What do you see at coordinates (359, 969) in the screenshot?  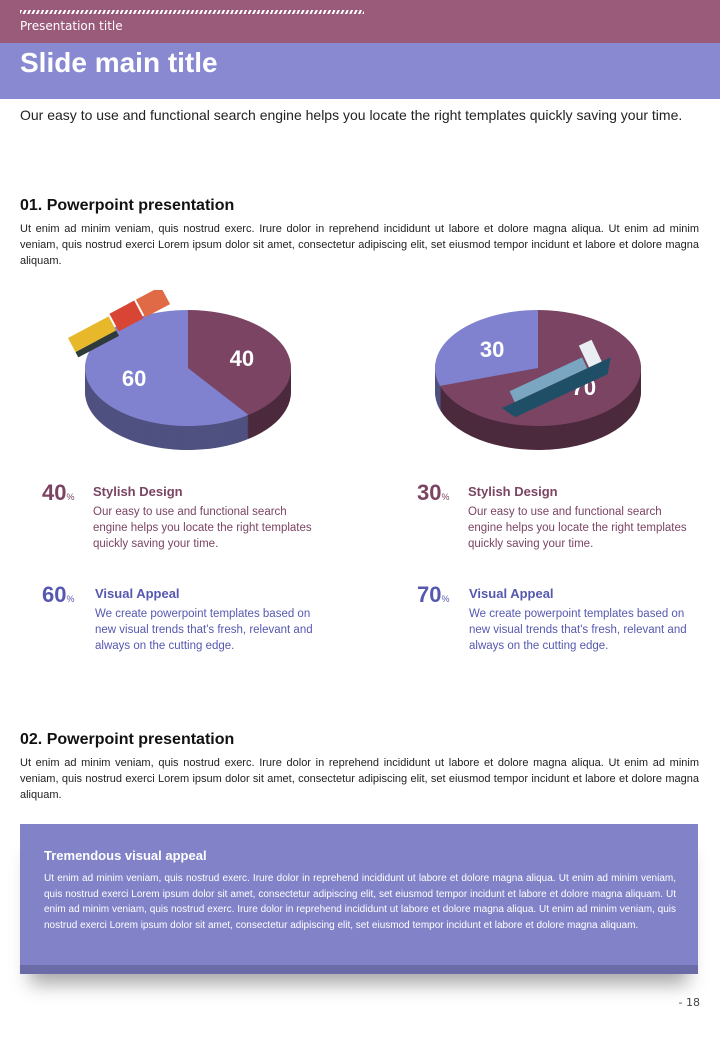 I see `callout-strip` at bounding box center [359, 969].